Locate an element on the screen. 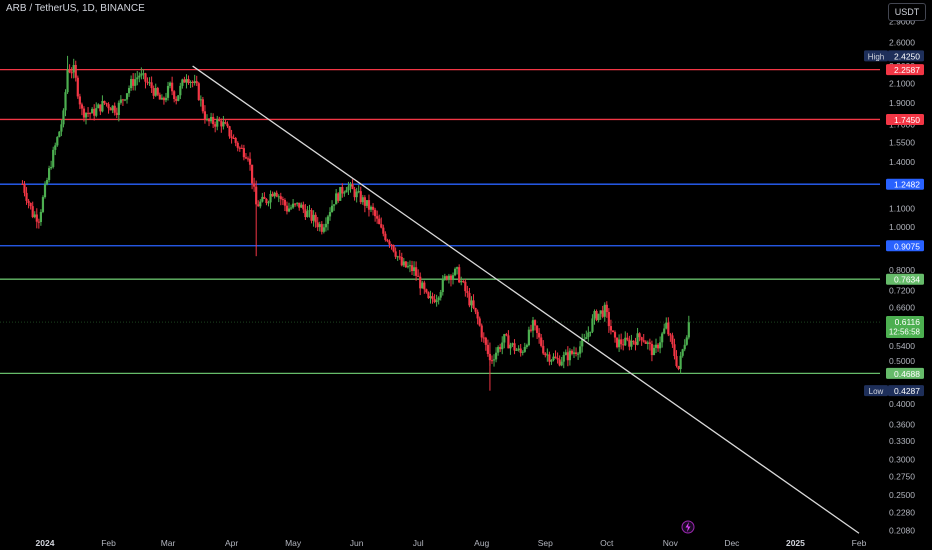 The width and height of the screenshot is (932, 550). x-tick-label: Aug is located at coordinates (481, 543).